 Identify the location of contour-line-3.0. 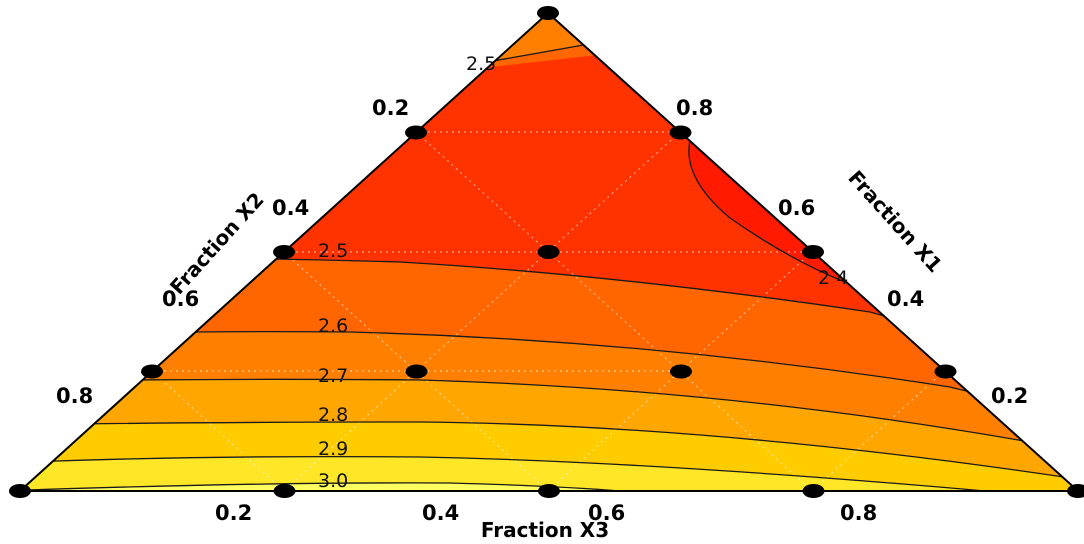
(320, 486).